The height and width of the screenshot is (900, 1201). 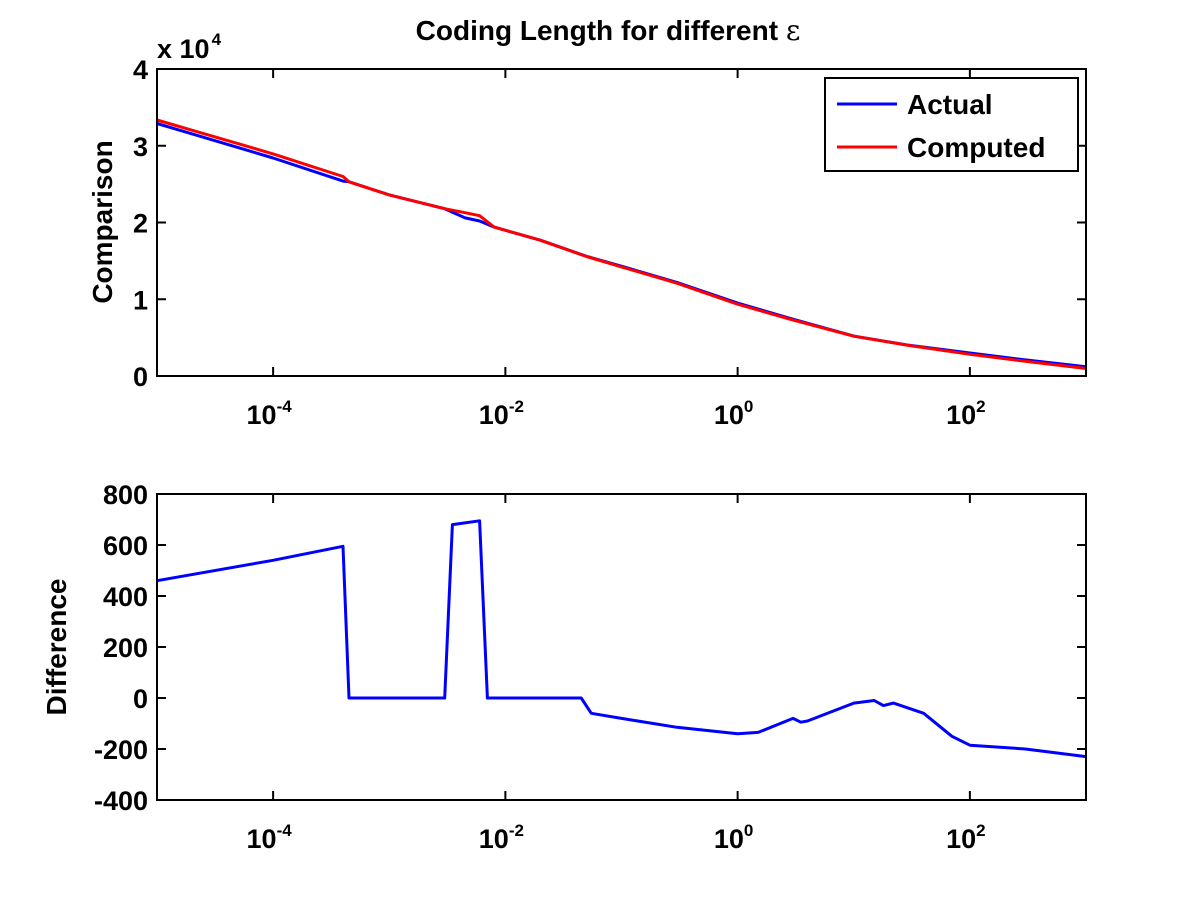 What do you see at coordinates (125, 597) in the screenshot?
I see `difference-ytick-label: 400` at bounding box center [125, 597].